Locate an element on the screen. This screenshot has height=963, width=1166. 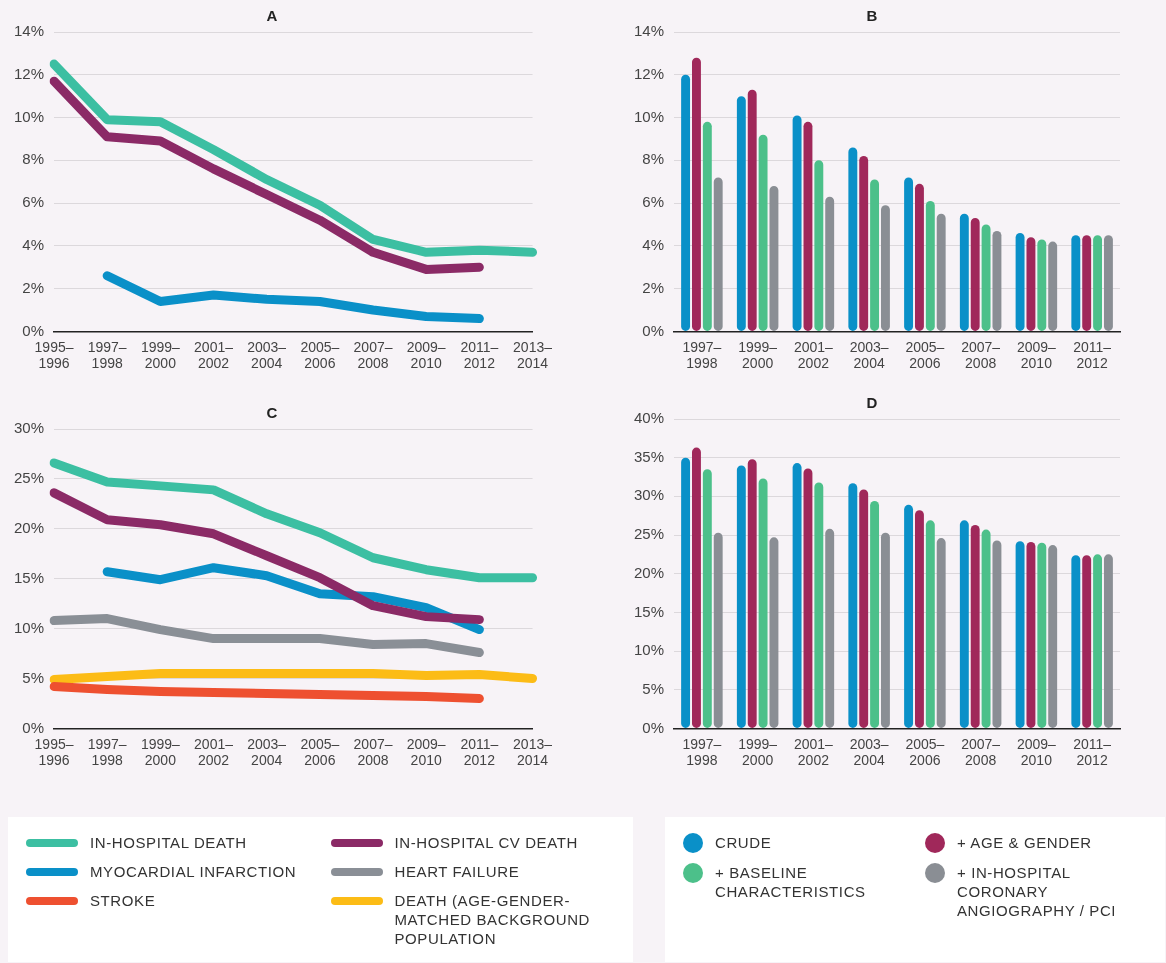
y-tick-label: 25% is located at coordinates (29, 478).